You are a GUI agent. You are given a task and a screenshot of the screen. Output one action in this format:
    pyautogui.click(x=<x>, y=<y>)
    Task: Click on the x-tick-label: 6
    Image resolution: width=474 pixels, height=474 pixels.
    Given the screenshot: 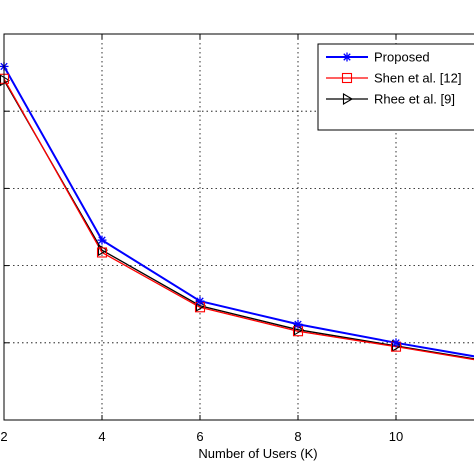 What is the action you would take?
    pyautogui.click(x=199, y=436)
    